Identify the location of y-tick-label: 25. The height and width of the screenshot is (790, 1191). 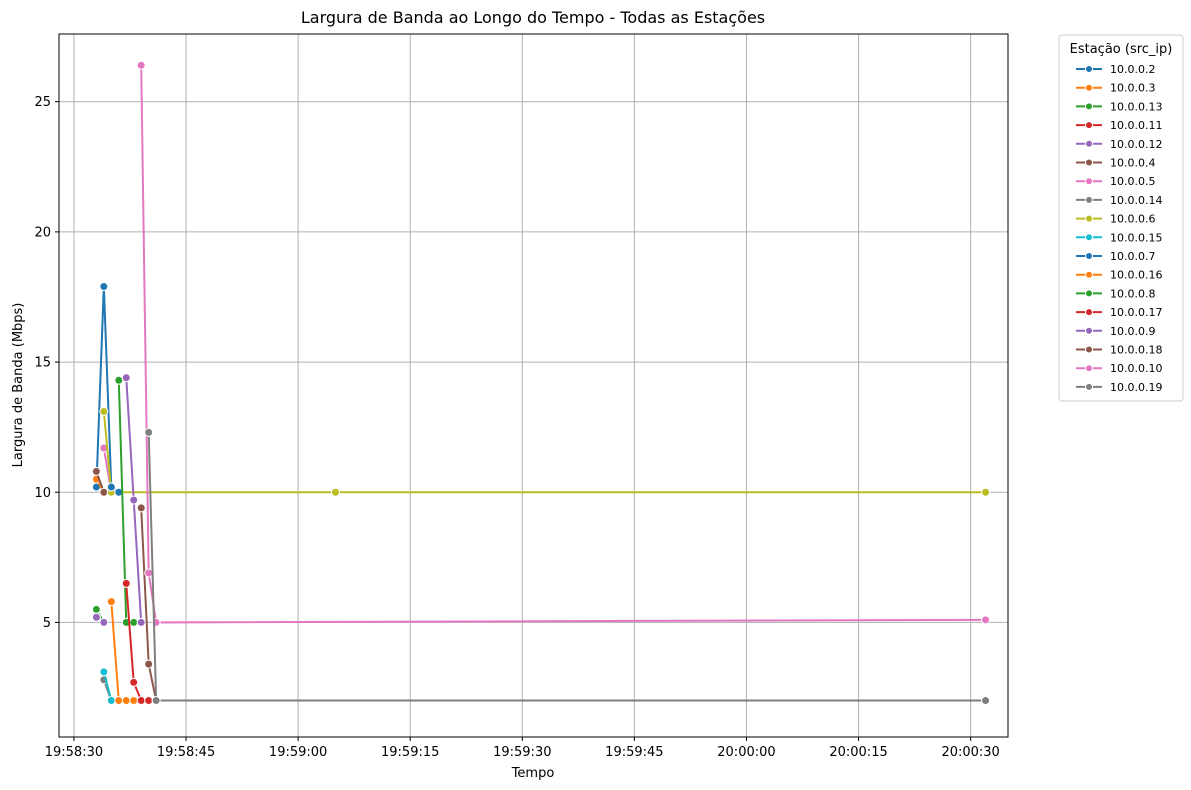
(42, 102).